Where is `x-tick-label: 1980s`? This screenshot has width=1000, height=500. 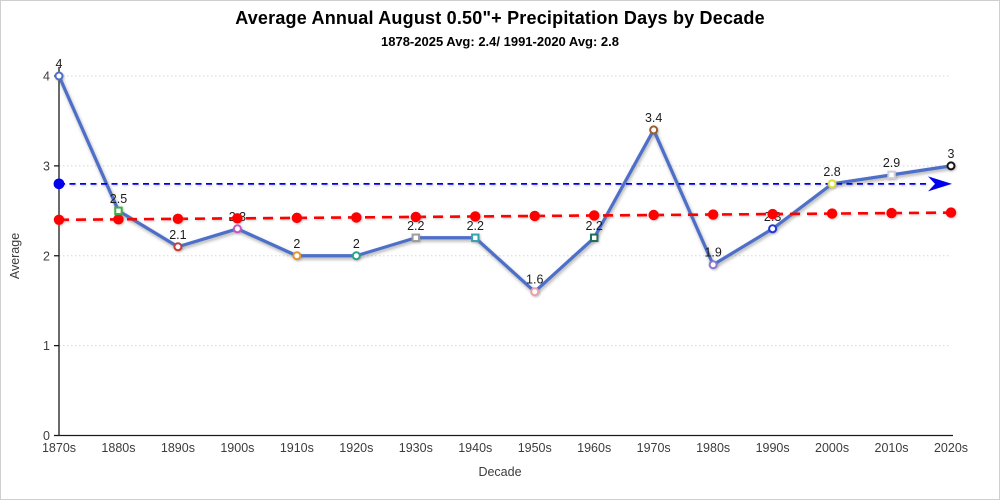
x-tick-label: 1980s is located at coordinates (713, 448).